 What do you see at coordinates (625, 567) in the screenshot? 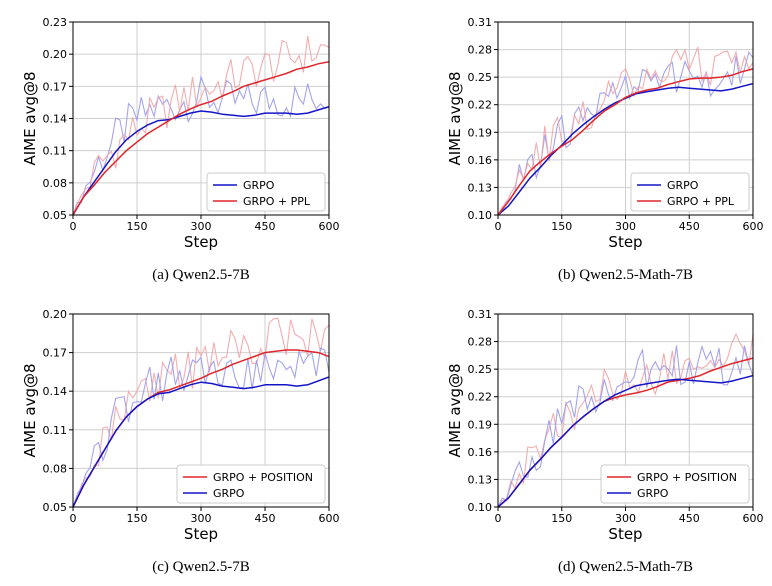
I see `panel-caption: (d) Qwen2.5-Math-7B` at bounding box center [625, 567].